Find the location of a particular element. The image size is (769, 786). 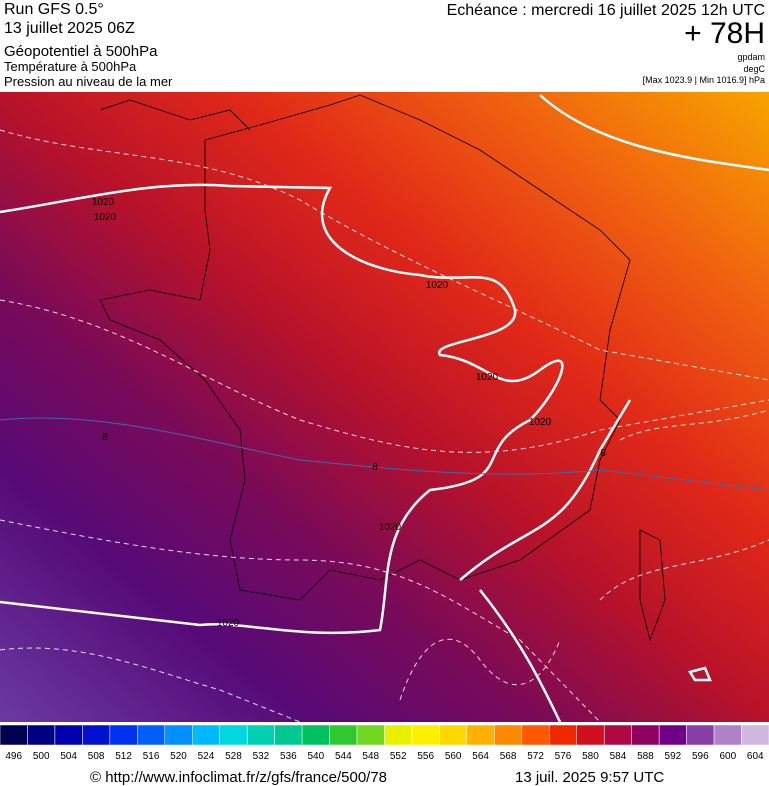

colorbar-label: 504 is located at coordinates (68, 756).